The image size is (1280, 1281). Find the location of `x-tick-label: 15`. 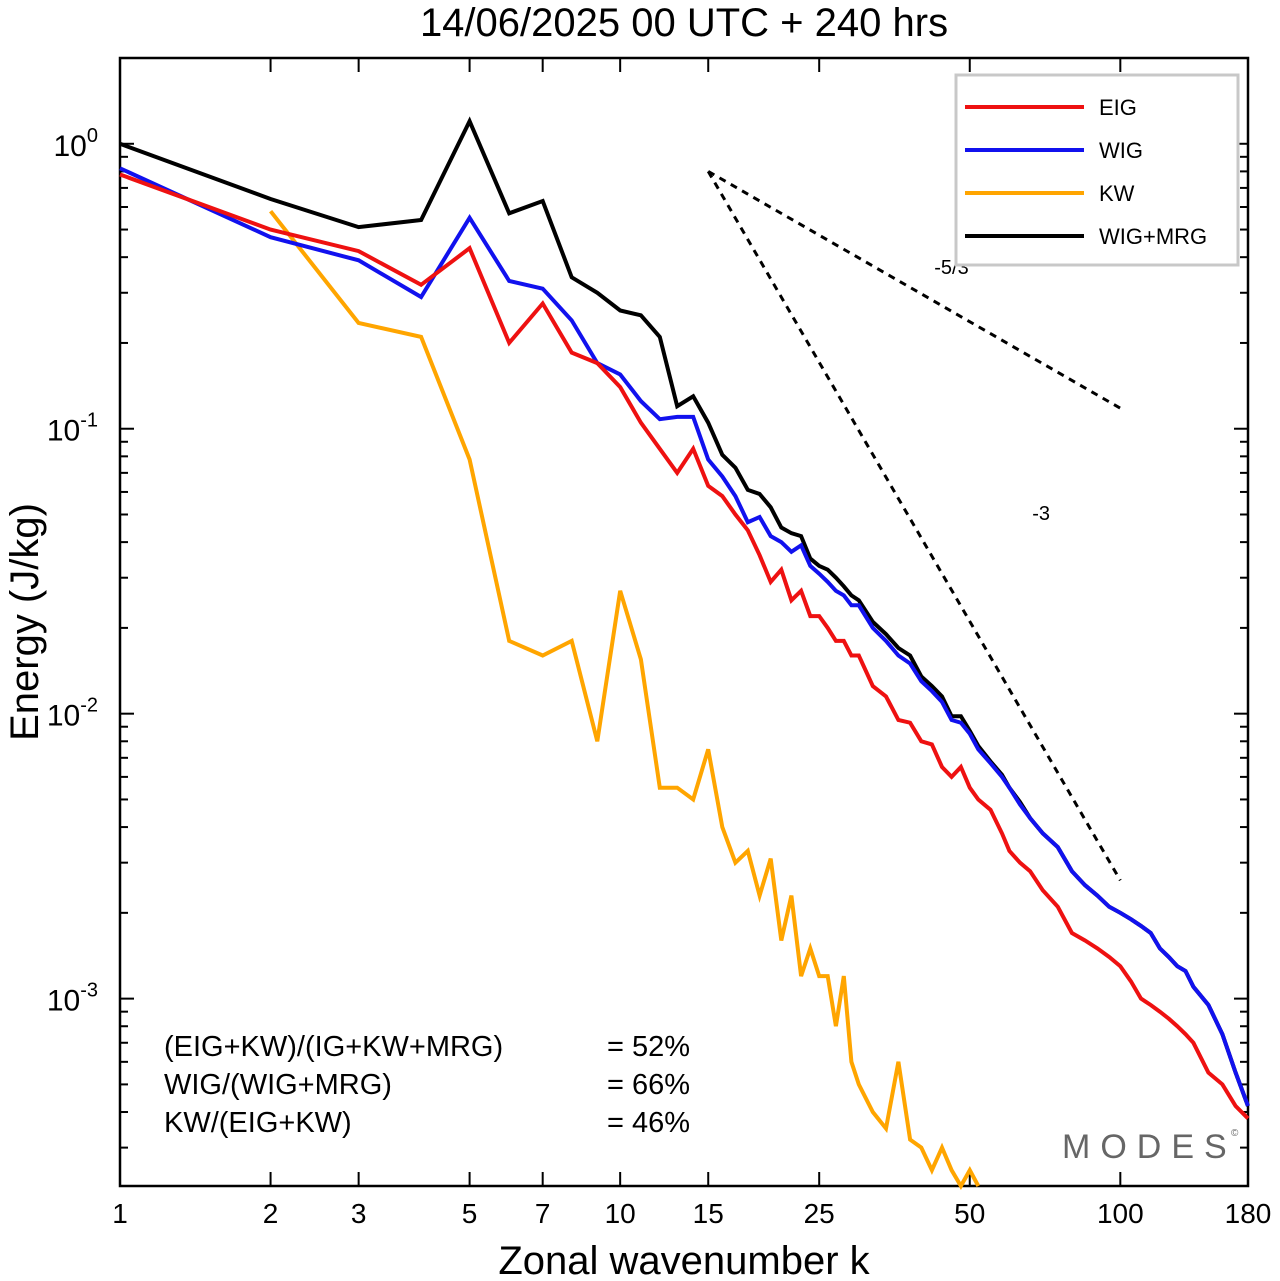

x-tick-label: 15 is located at coordinates (708, 1213).